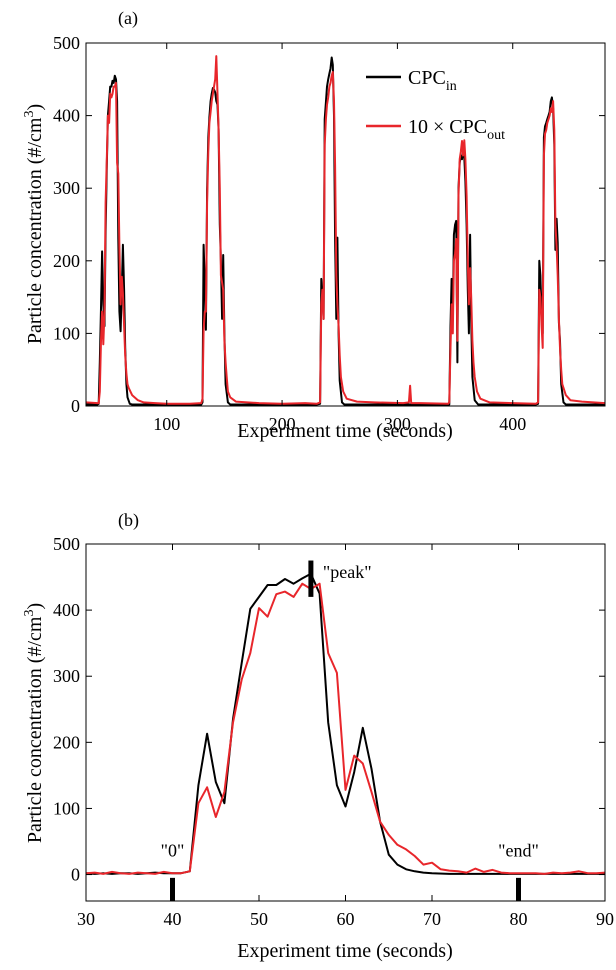  What do you see at coordinates (29, 613) in the screenshot?
I see `panel-b-y-axis-label-sup: 3` at bounding box center [29, 613].